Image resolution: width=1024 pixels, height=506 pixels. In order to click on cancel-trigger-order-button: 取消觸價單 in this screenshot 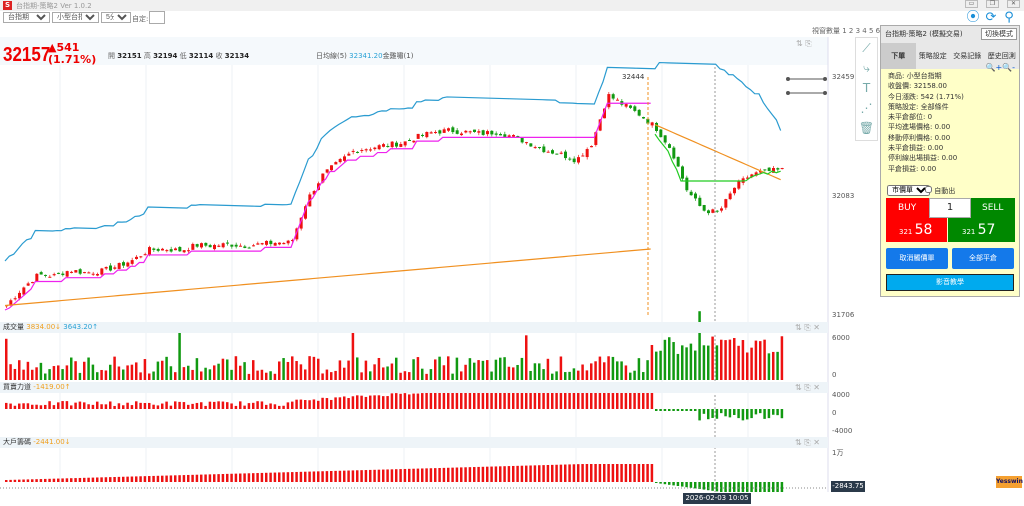, I will do `click(917, 258)`.